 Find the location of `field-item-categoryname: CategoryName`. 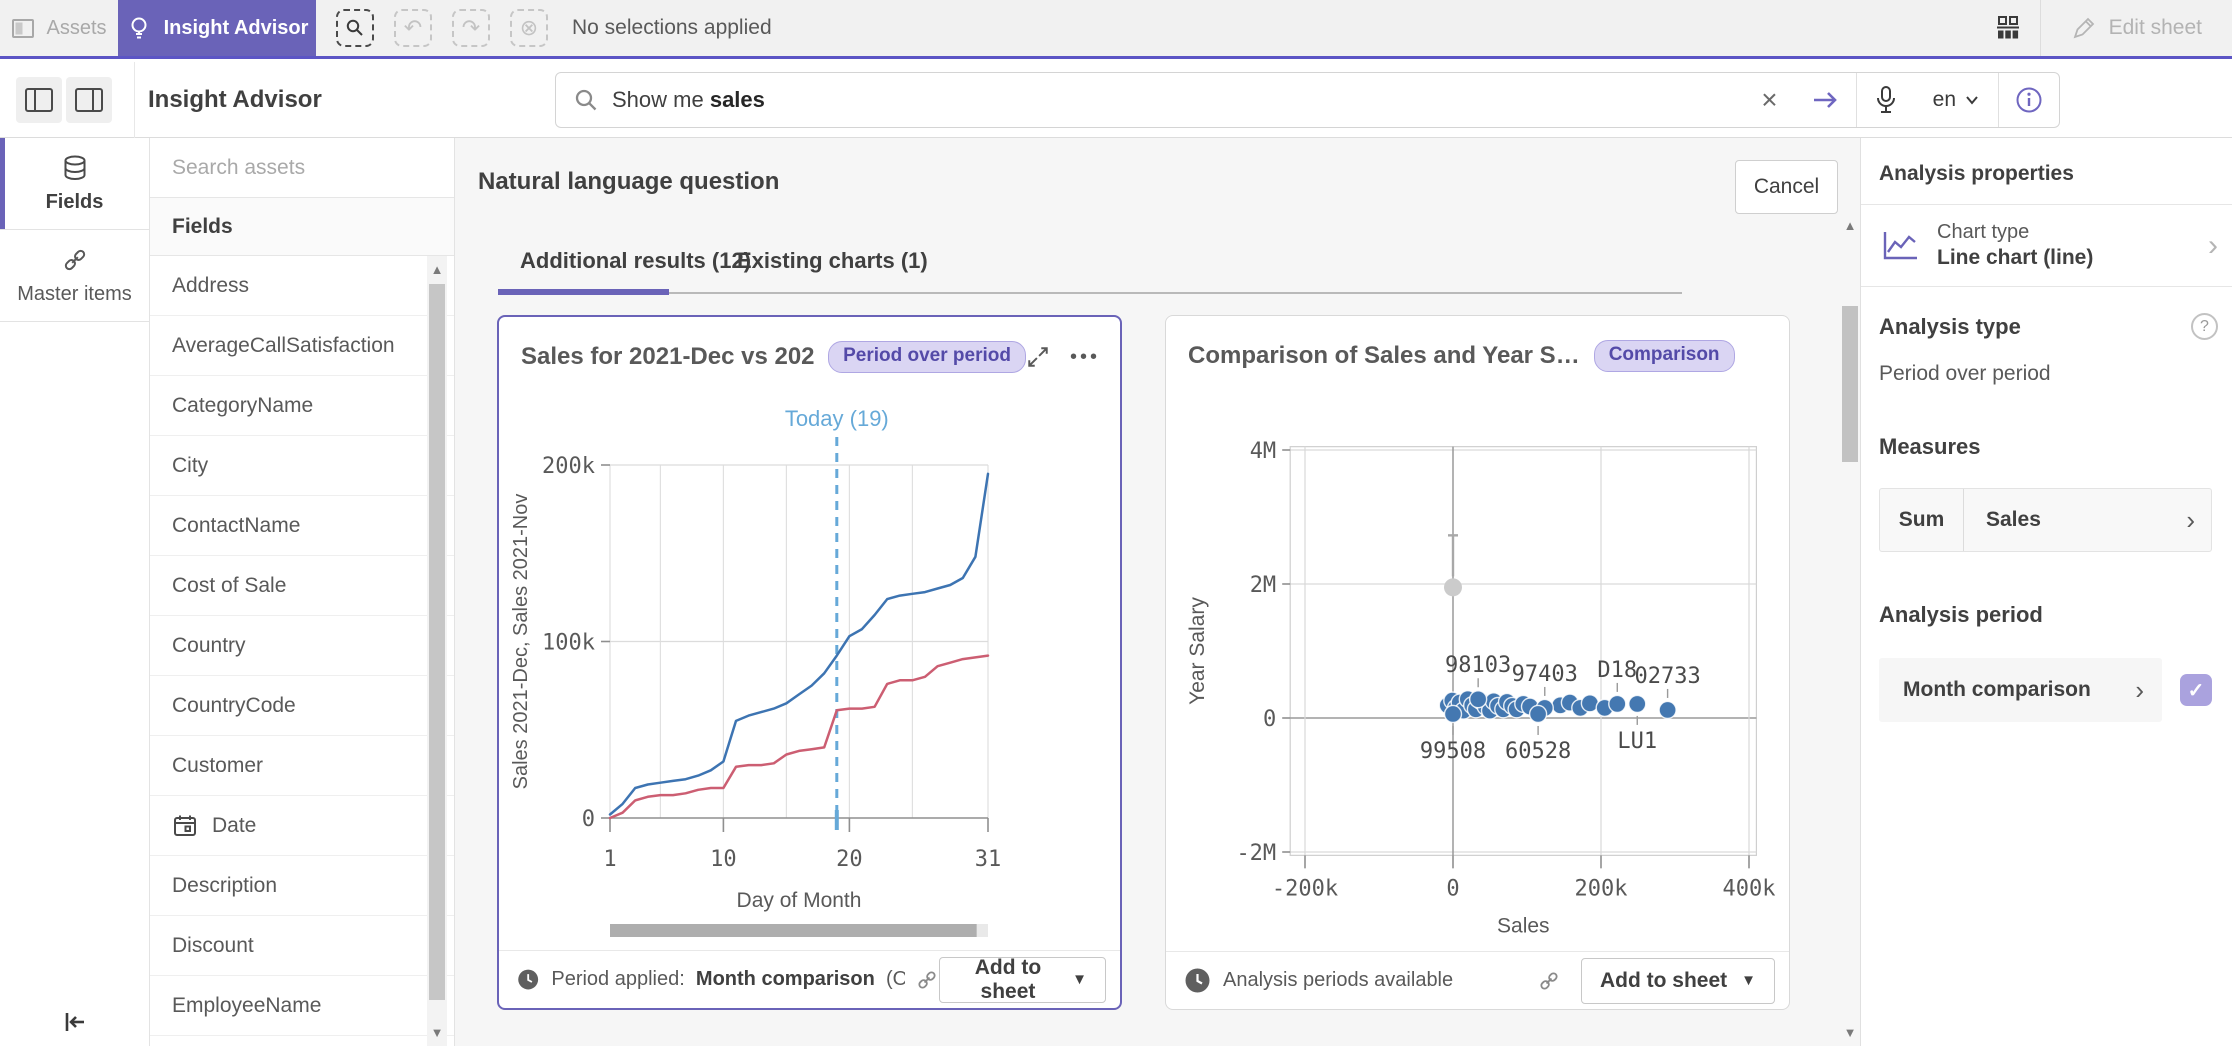

field-item-categoryname: CategoryName is located at coordinates (302, 406).